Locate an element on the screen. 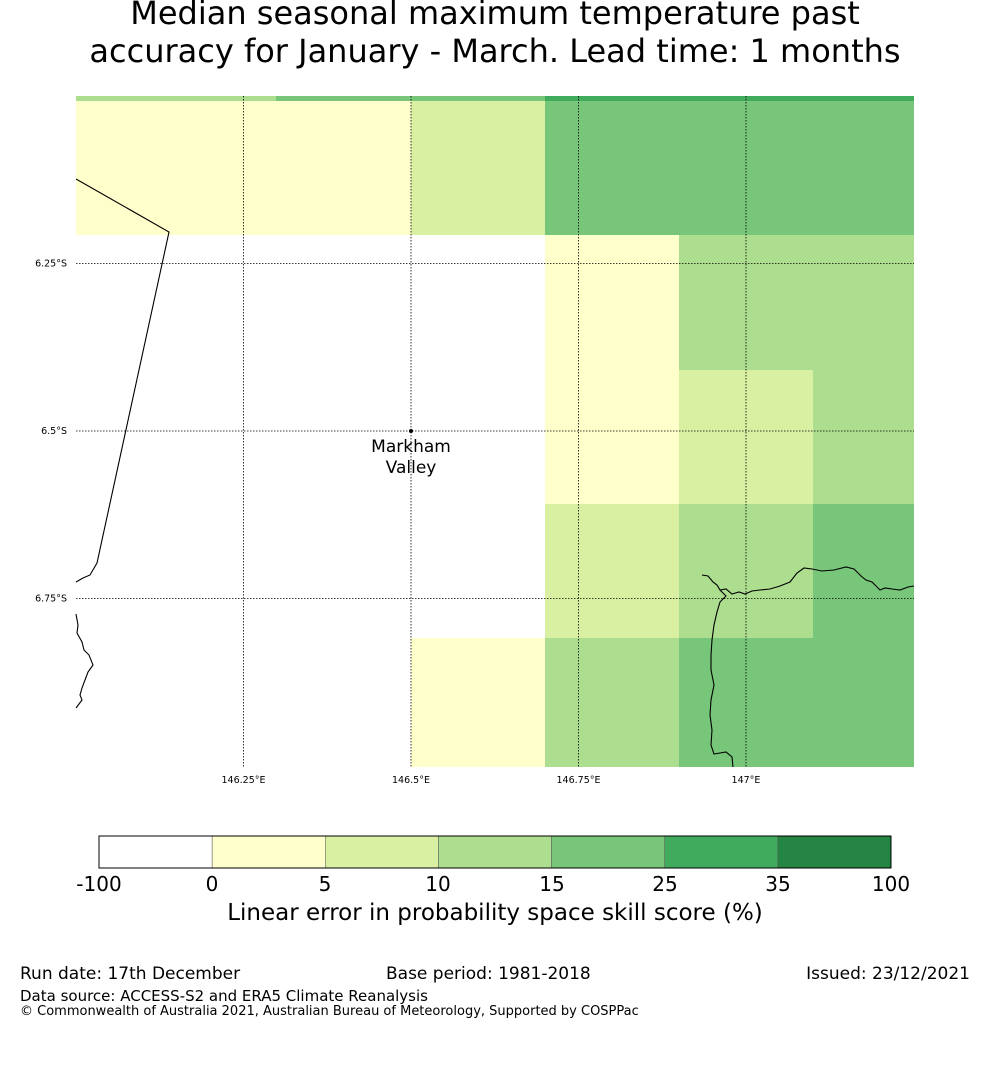  title-line-1: Median seasonal maximum temperature past is located at coordinates (495, 16).